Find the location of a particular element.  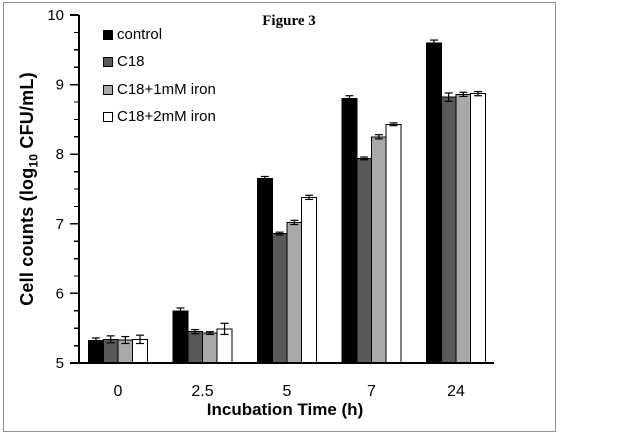

legend-item: C18+1mM iron is located at coordinates (159, 89).